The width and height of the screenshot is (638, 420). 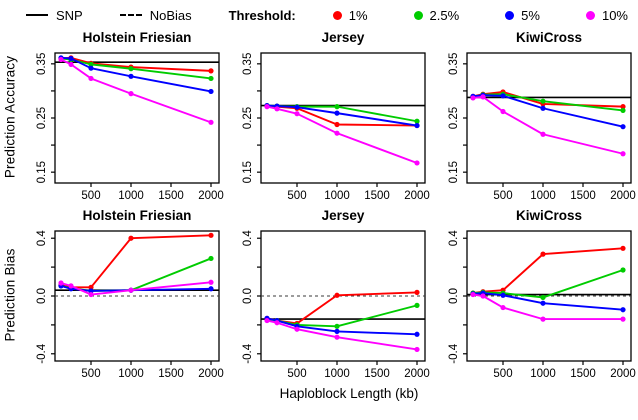 I want to click on panel-title: Jersey, so click(x=343, y=215).